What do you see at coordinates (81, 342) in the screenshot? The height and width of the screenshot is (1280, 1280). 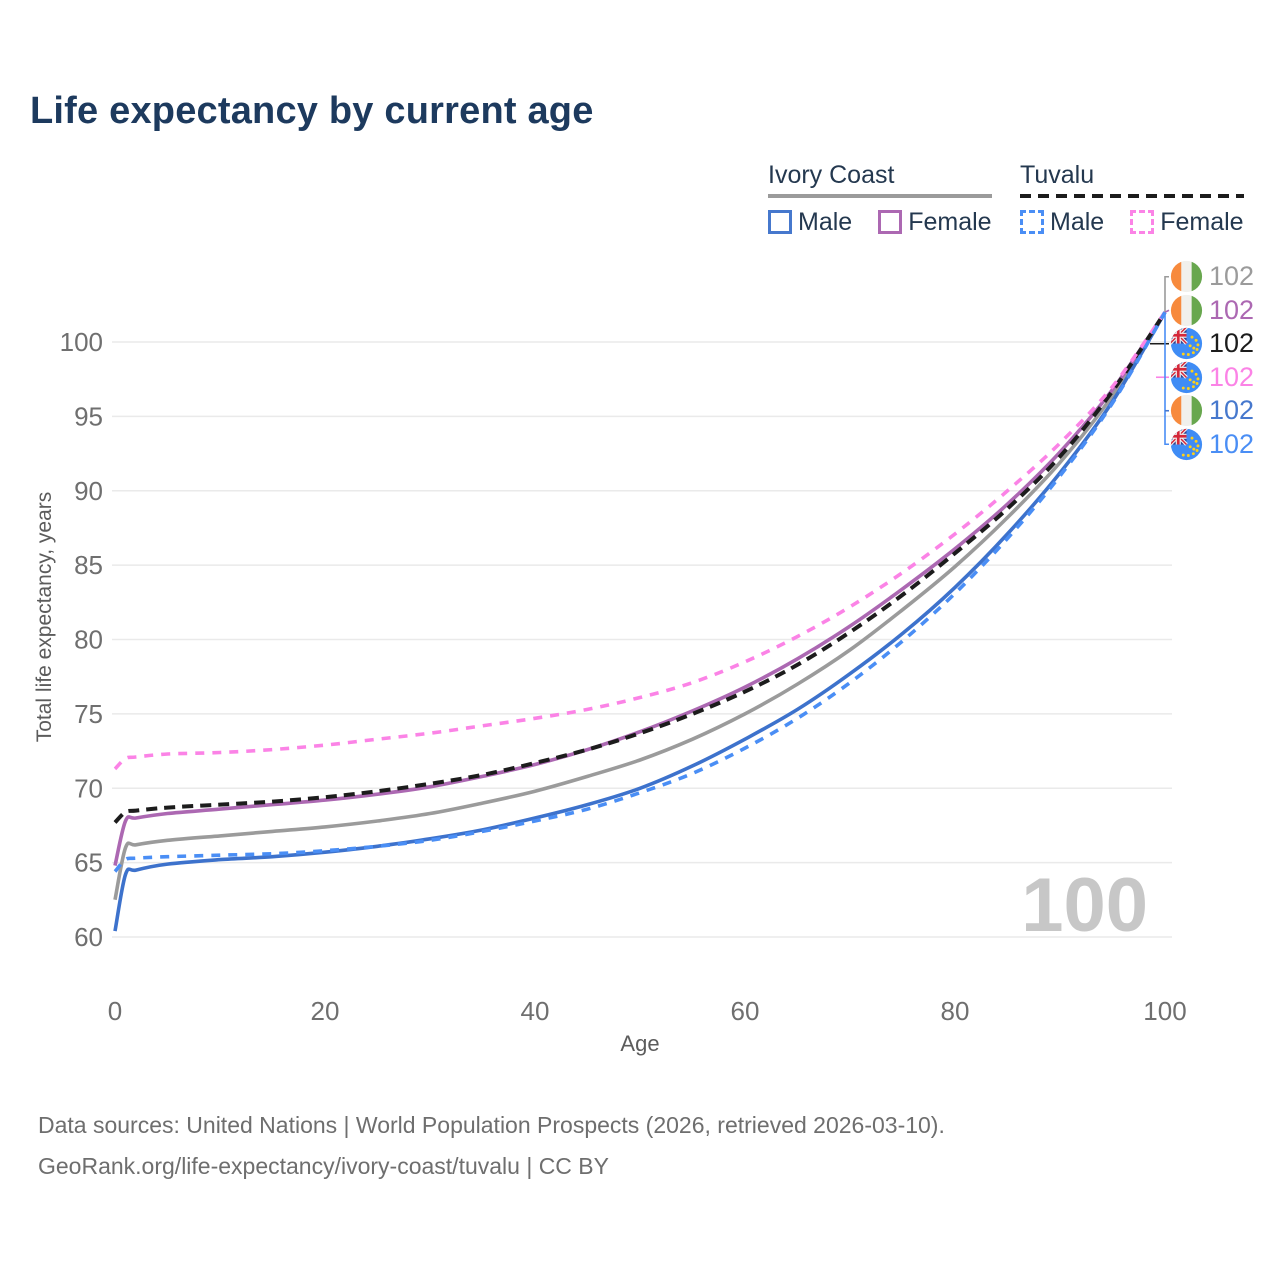 I see `y-tick-label-100: 100` at bounding box center [81, 342].